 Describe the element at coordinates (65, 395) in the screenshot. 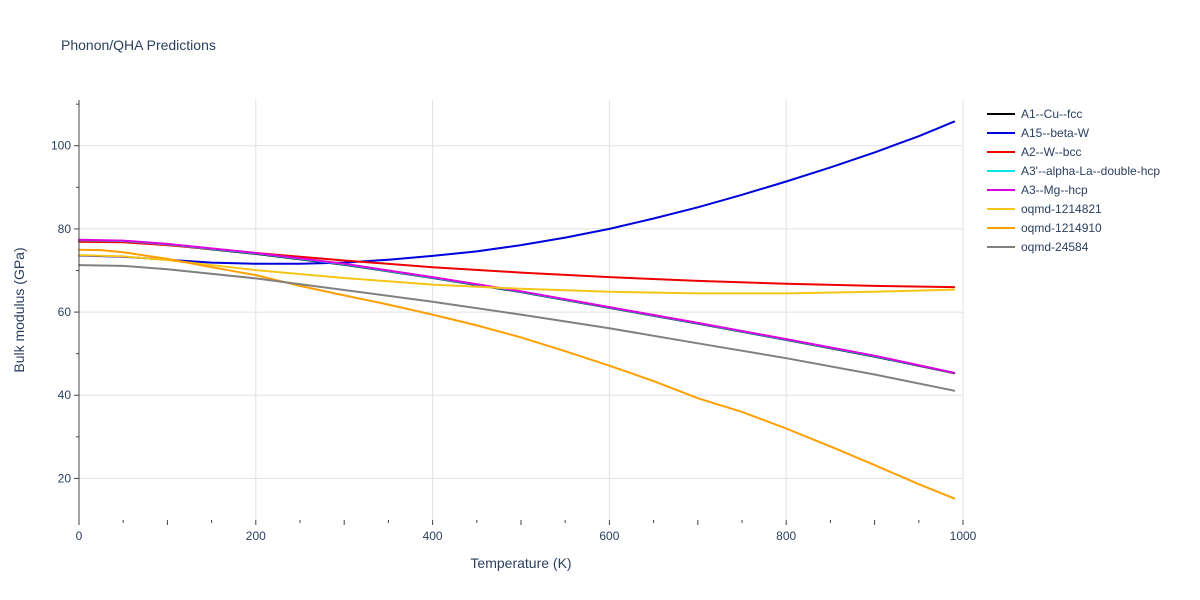

I see `y-tick-label: 40` at that location.